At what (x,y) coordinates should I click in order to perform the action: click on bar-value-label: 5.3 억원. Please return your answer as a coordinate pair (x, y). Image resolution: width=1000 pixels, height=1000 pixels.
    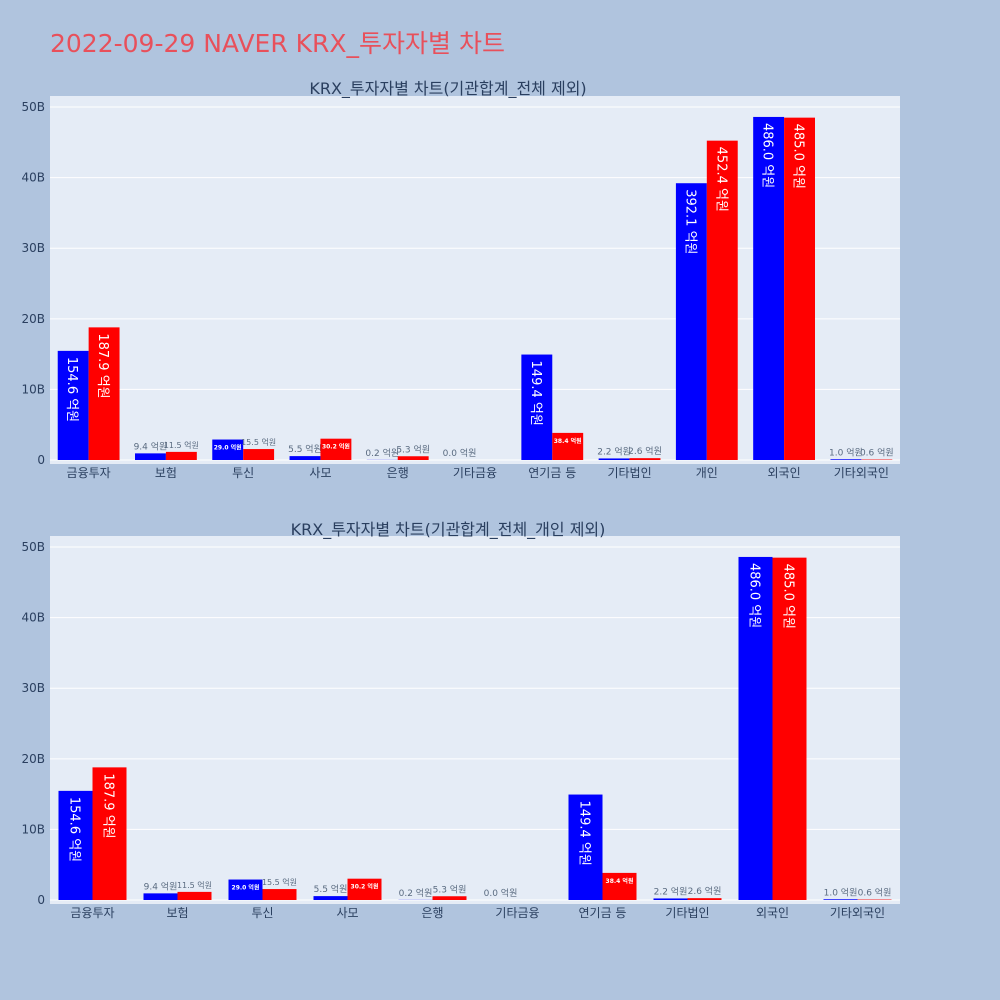
    Looking at the image, I should click on (413, 449).